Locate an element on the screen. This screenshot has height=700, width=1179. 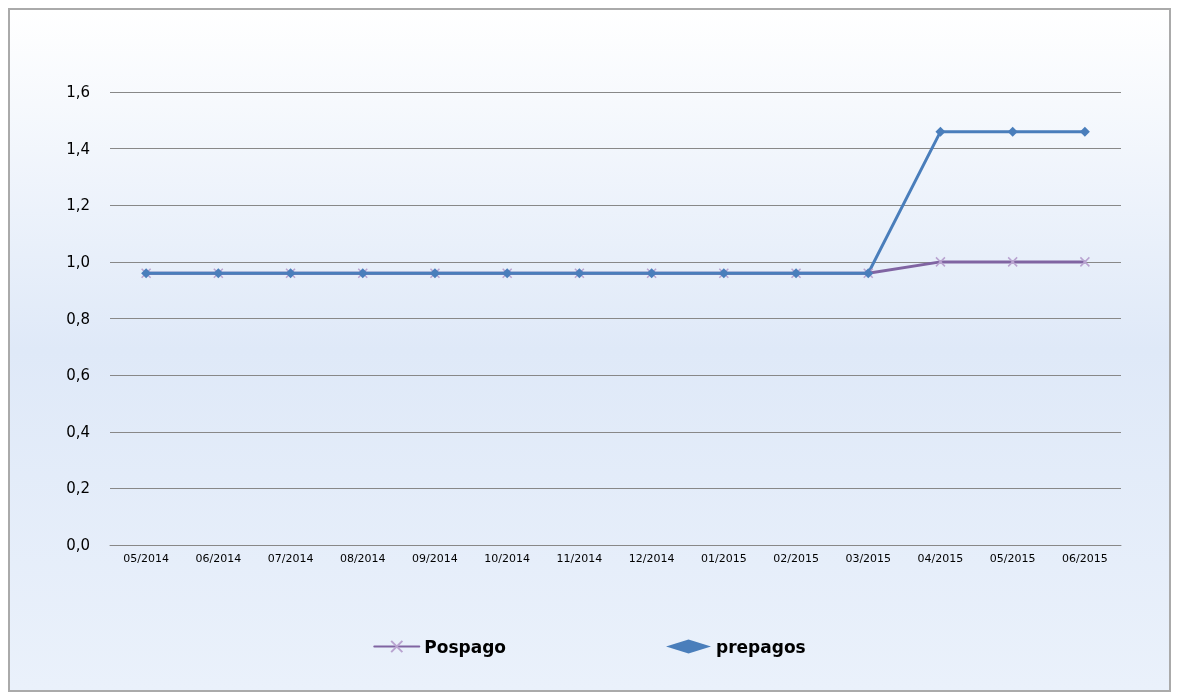
x-tick-label: 12/2014 is located at coordinates (651, 558).